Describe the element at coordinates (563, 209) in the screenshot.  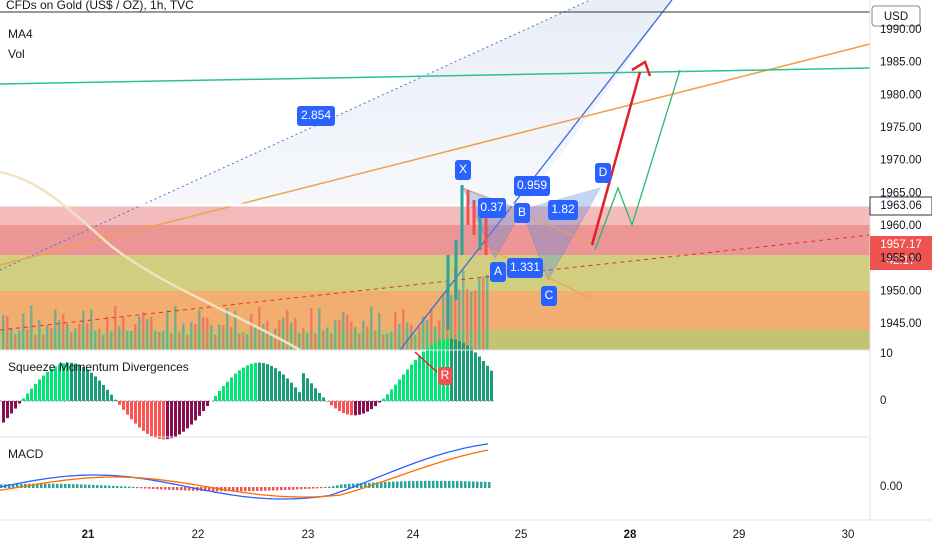
I see `ratio-label: 1.82` at that location.